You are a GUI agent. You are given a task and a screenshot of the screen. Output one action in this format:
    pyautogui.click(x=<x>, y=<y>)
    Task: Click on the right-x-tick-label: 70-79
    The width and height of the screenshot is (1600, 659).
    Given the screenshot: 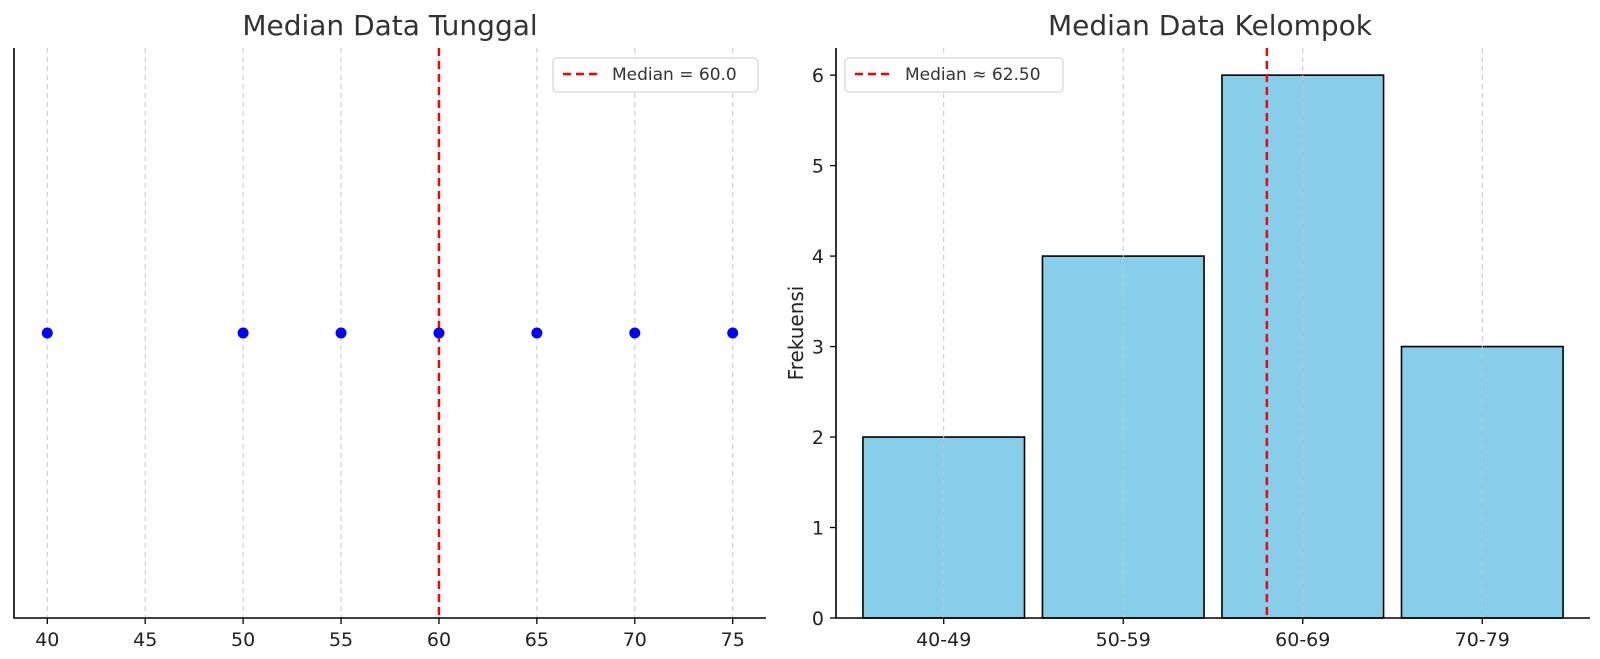 What is the action you would take?
    pyautogui.click(x=1482, y=640)
    